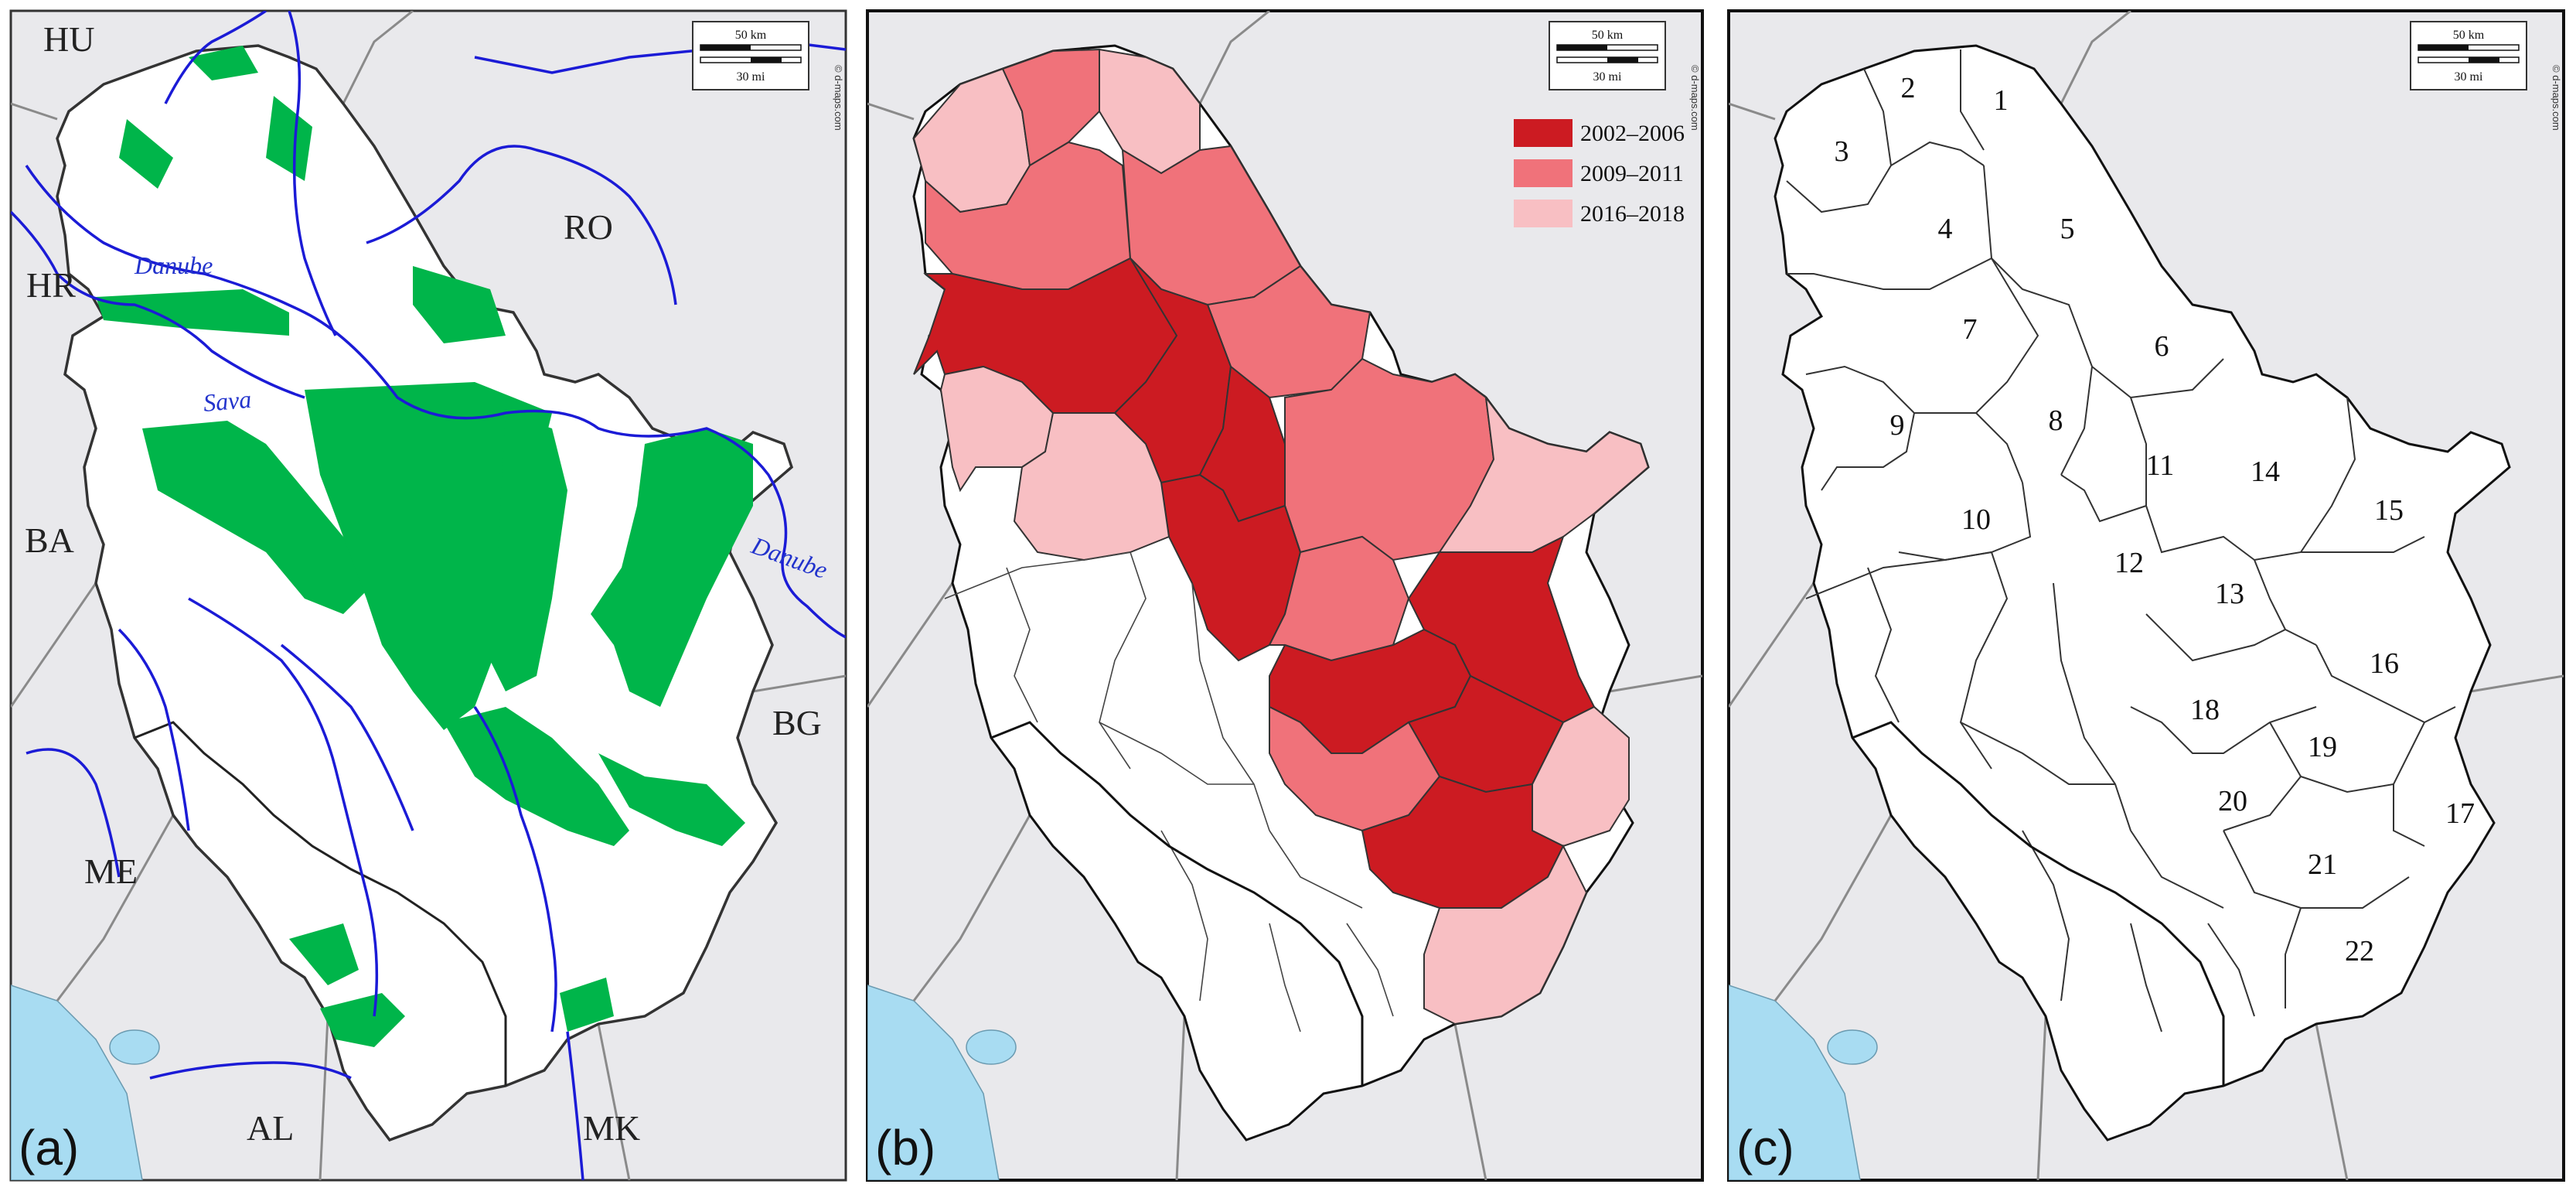 This screenshot has height=1191, width=2576. I want to click on district-number: 12, so click(2129, 563).